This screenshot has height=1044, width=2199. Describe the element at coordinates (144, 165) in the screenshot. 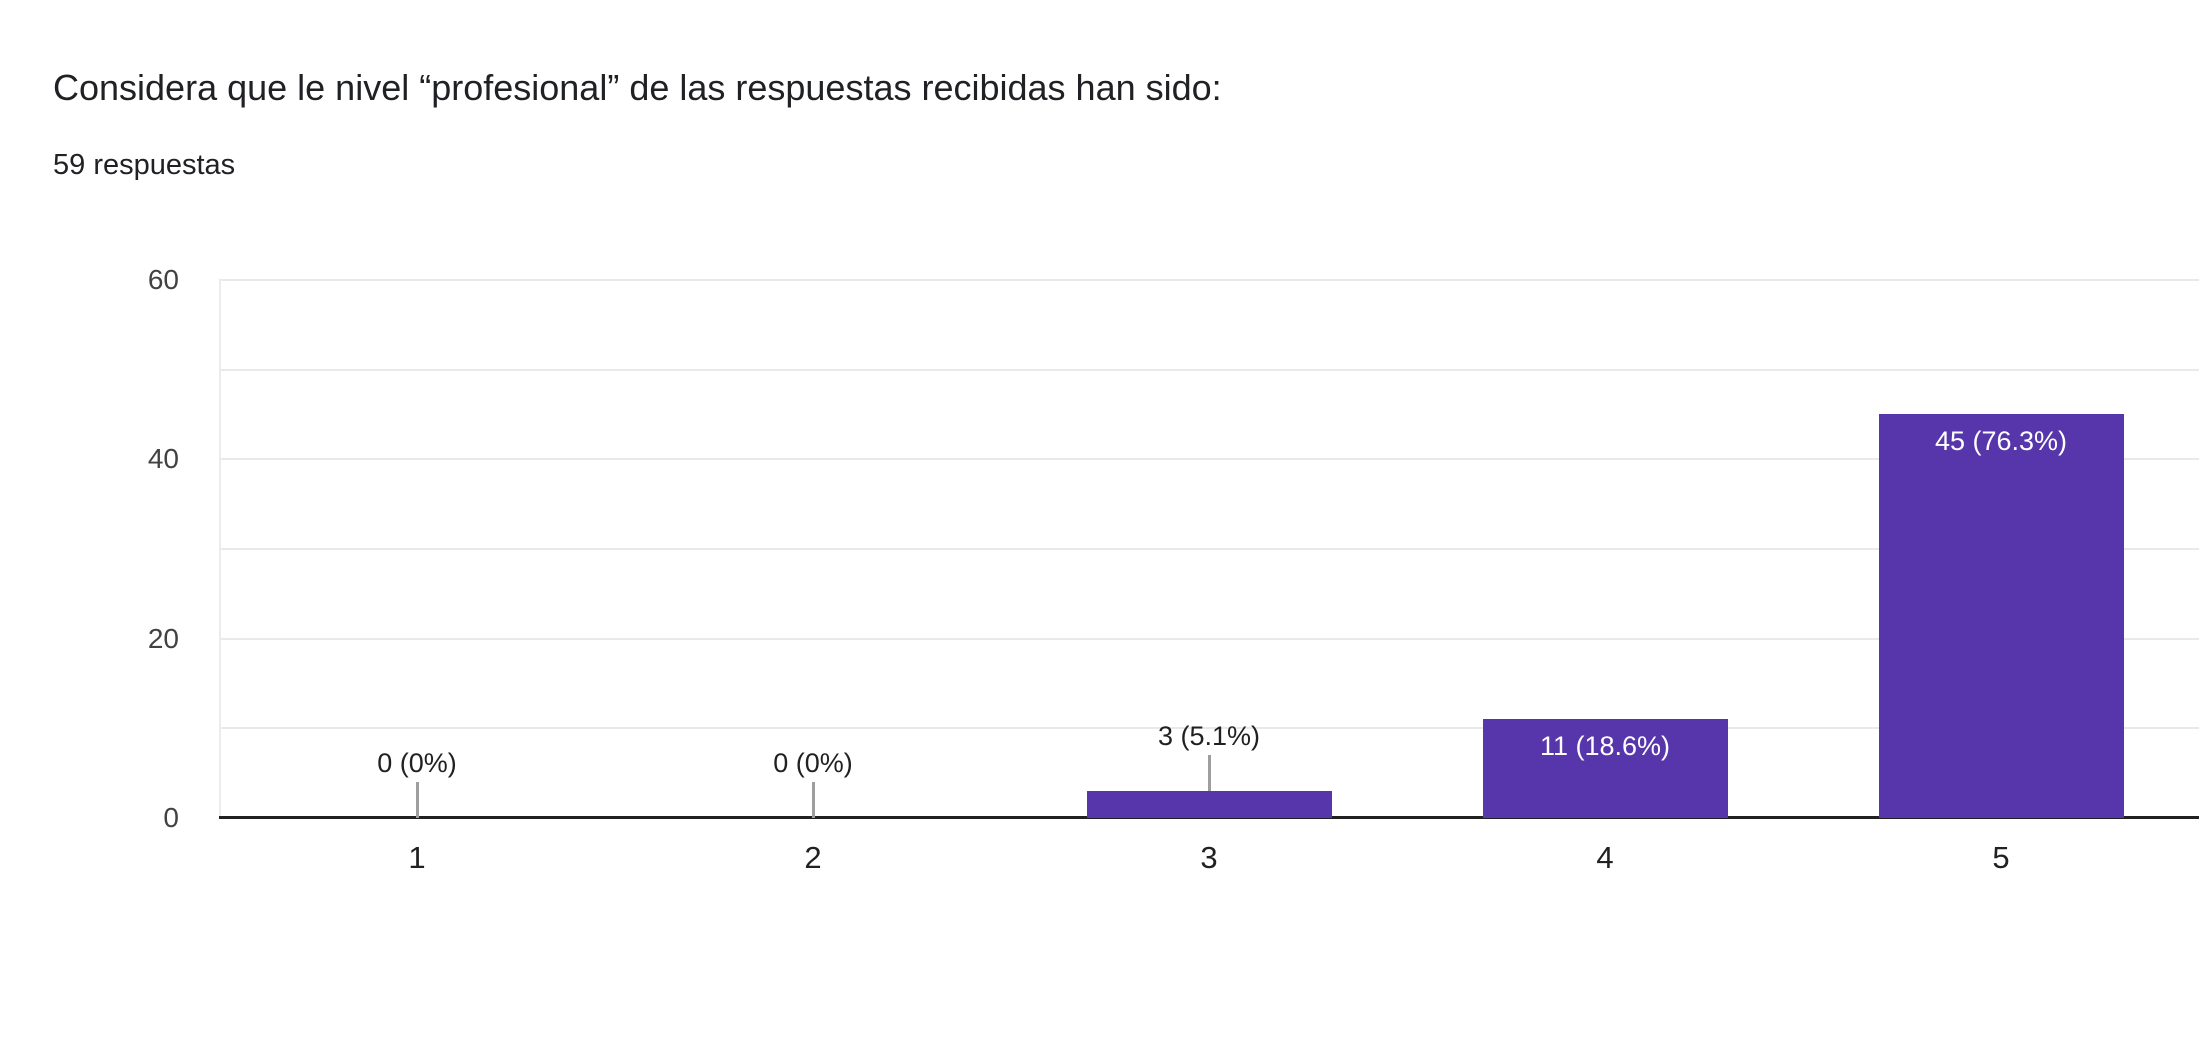

I see `responses-count: 59 respuestas` at that location.